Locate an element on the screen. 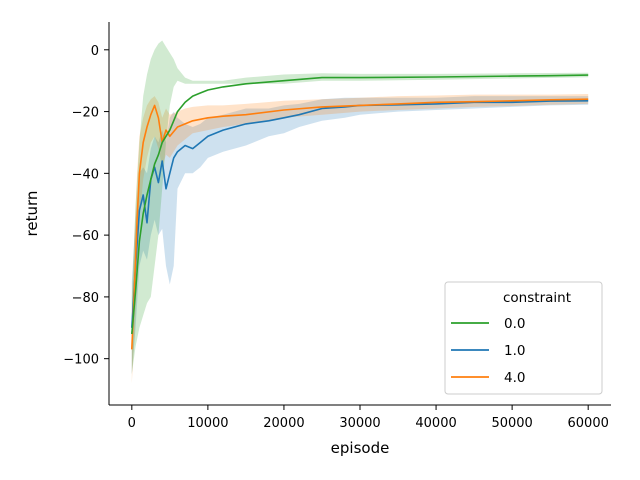 Image resolution: width=640 pixels, height=480 pixels. x-tick-label: 20000 is located at coordinates (283, 423).